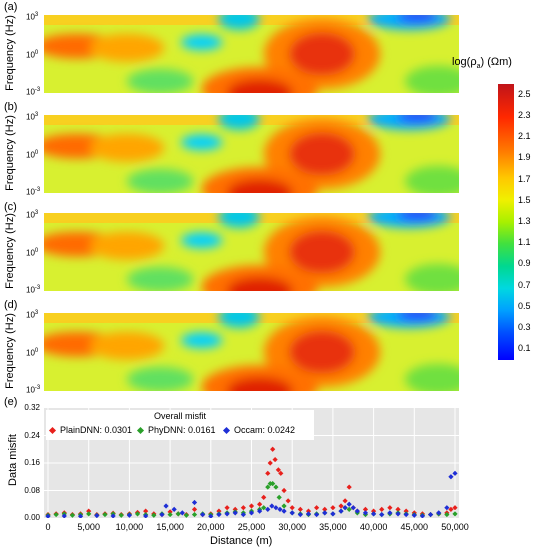 Image resolution: width=549 pixels, height=550 pixels. I want to click on panel-a-label: (a), so click(11, 7).